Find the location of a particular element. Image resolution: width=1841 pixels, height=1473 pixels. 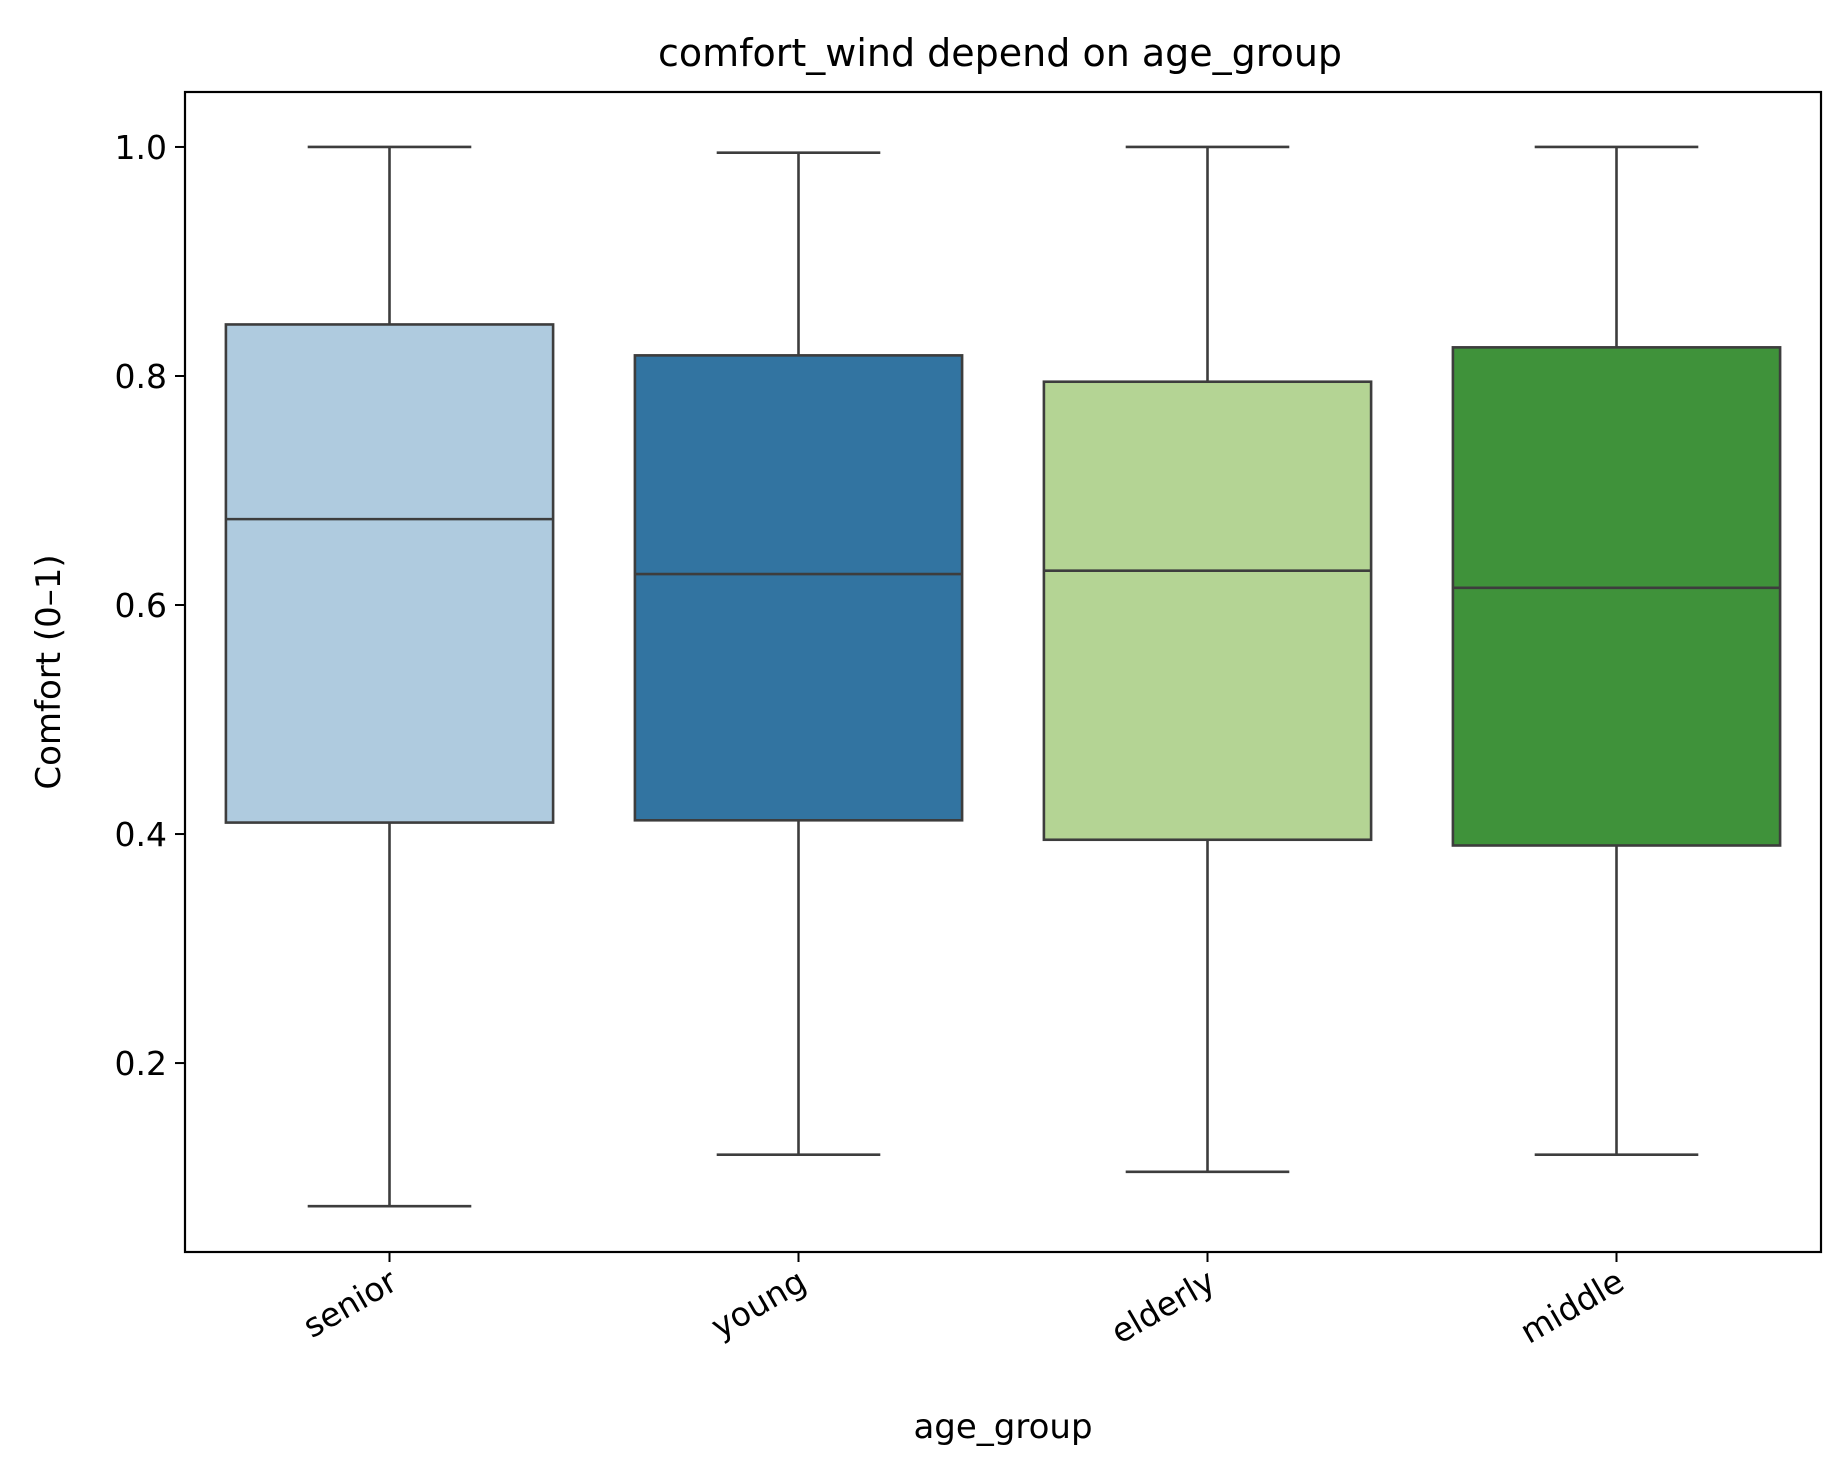

chart-title: comfort_wind depend on age_group is located at coordinates (1000, 53).